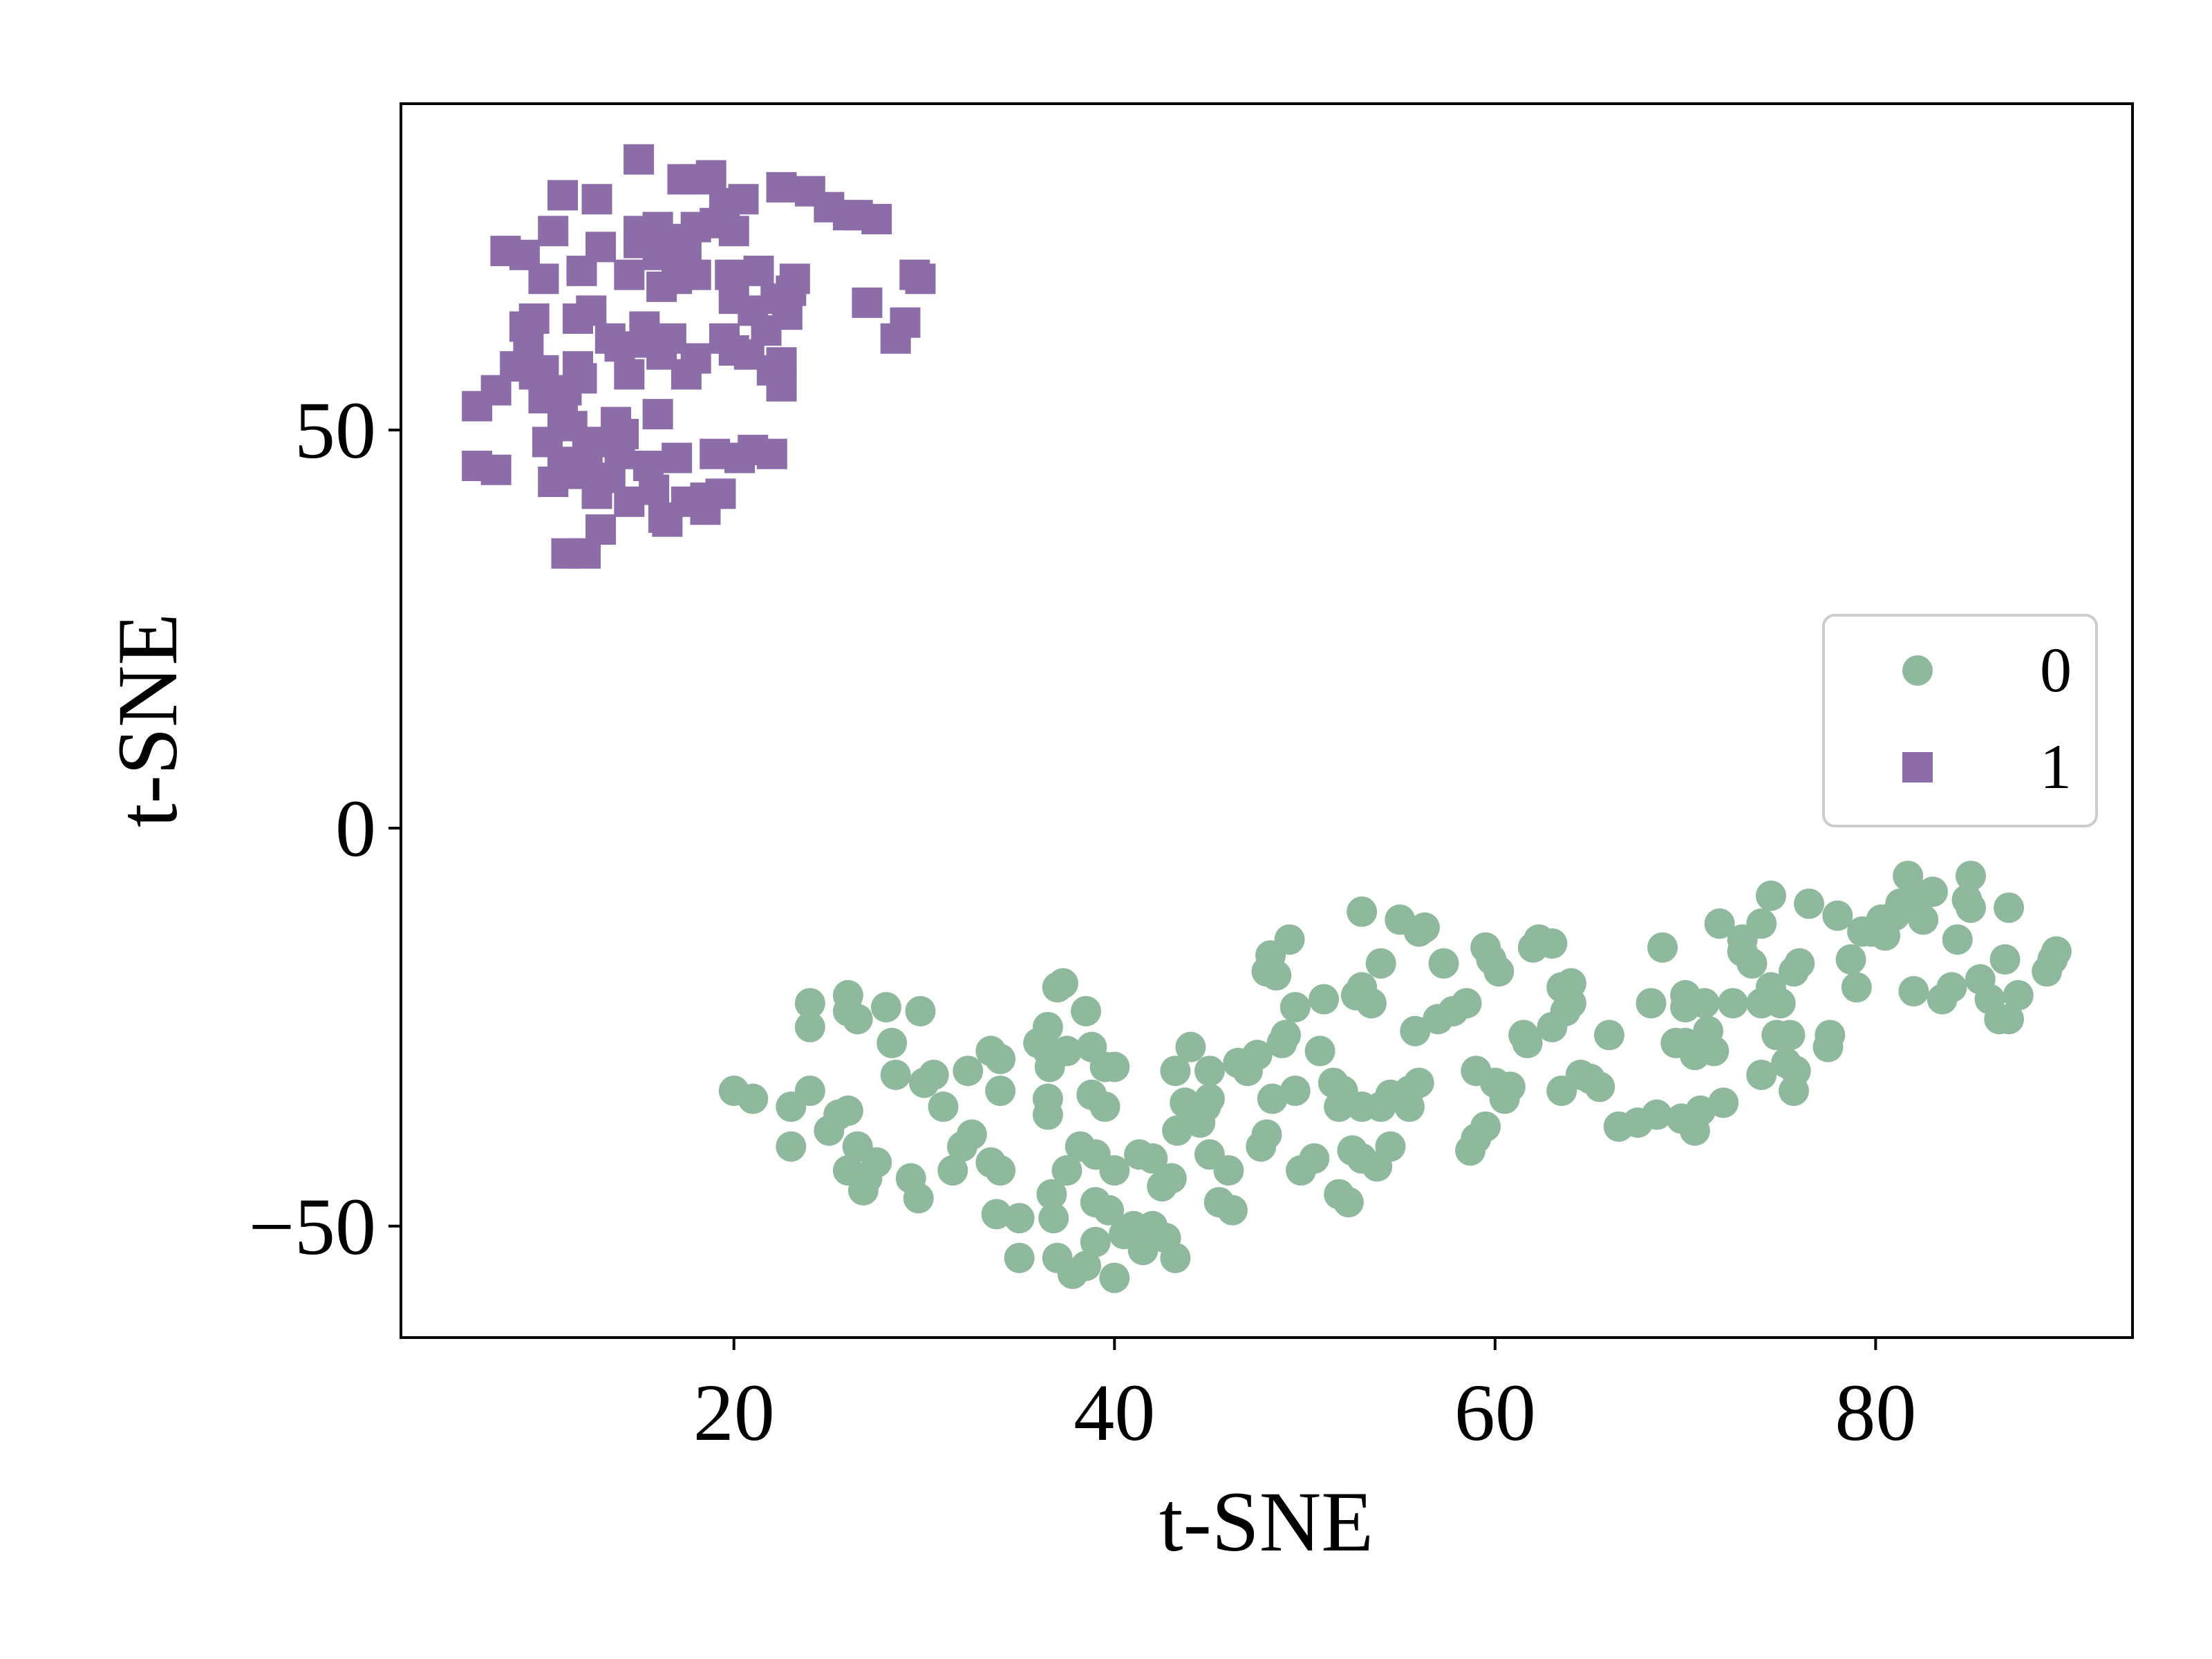 The height and width of the screenshot is (1659, 2212). I want to click on y-axis-title: t-SNE, so click(147, 720).